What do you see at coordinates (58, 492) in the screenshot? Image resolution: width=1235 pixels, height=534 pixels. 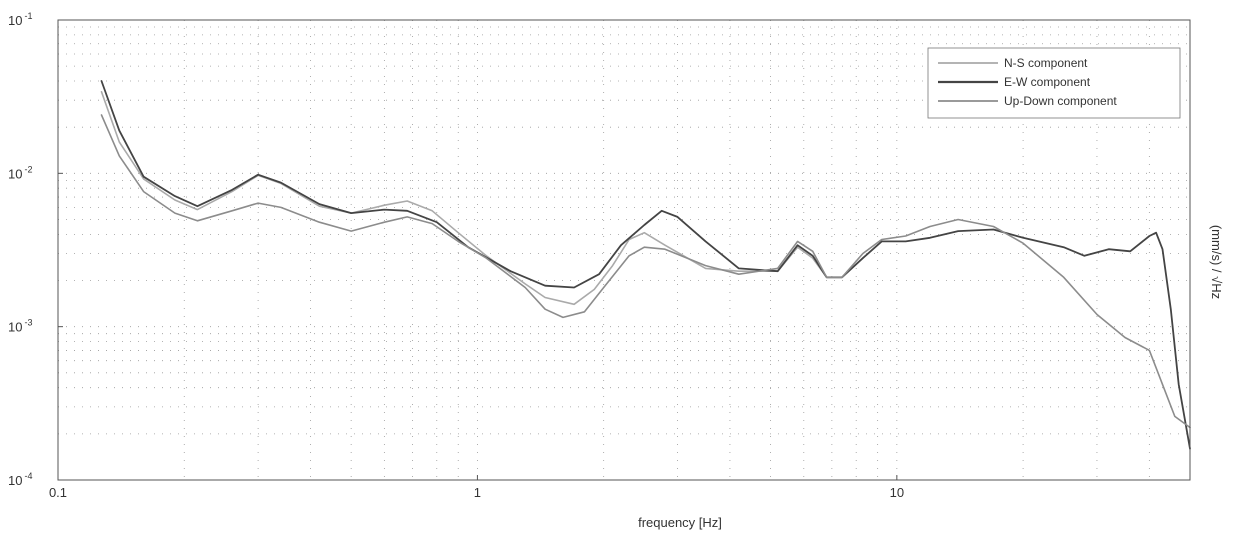 I see `x-tick-label: 0.1` at bounding box center [58, 492].